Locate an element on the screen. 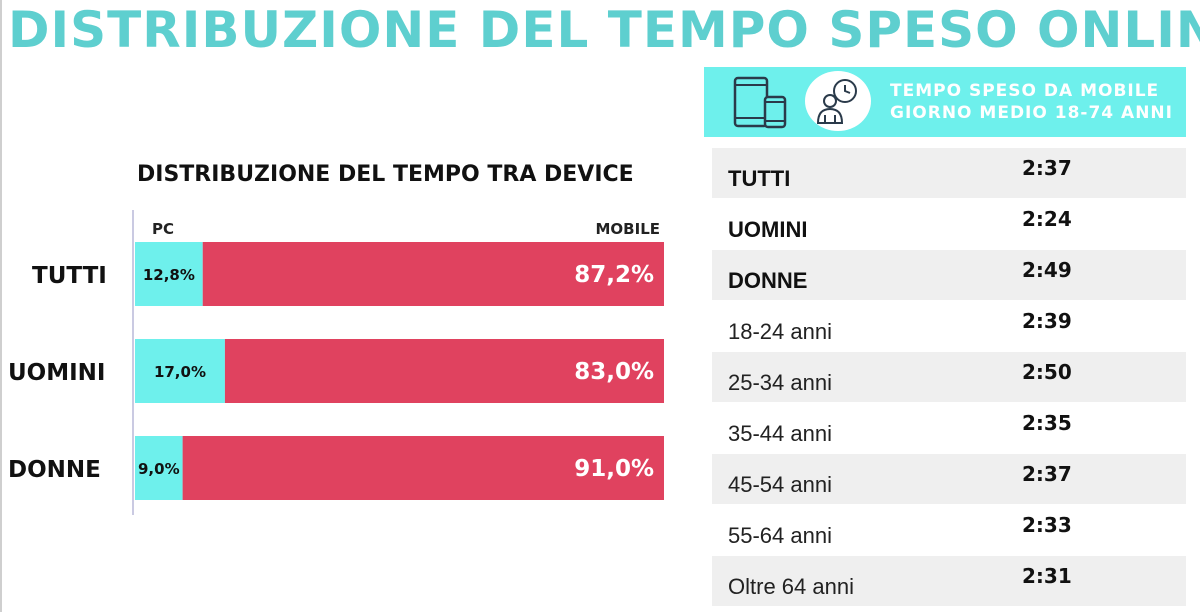  chart-title: DISTRIBUZIONE DEL TEMPO TRA DEVICE is located at coordinates (385, 174).